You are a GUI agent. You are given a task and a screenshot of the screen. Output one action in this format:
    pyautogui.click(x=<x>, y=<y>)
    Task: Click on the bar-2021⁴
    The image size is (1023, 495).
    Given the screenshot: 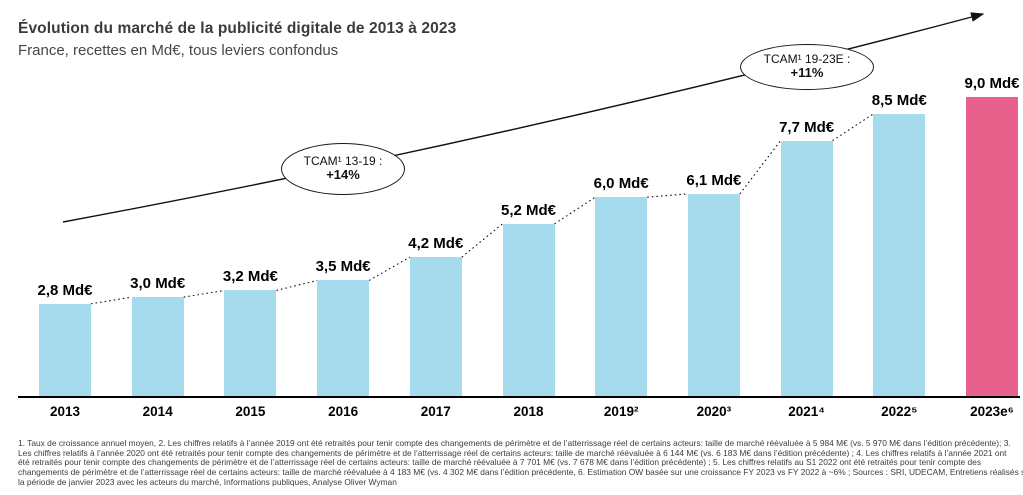 What is the action you would take?
    pyautogui.click(x=806, y=268)
    